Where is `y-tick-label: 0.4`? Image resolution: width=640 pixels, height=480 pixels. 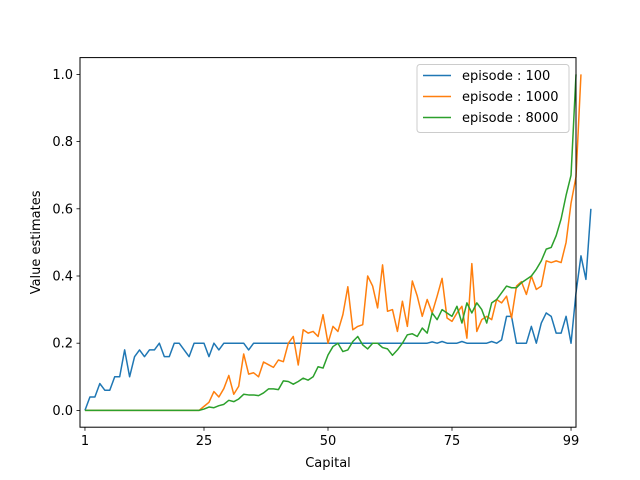
y-tick-label: 0.4 is located at coordinates (62, 277).